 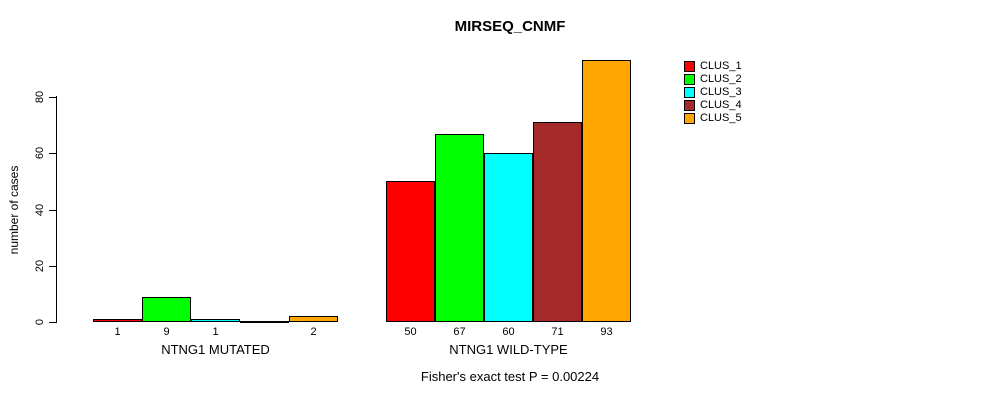 What do you see at coordinates (459, 332) in the screenshot?
I see `bar-count-label: 67` at bounding box center [459, 332].